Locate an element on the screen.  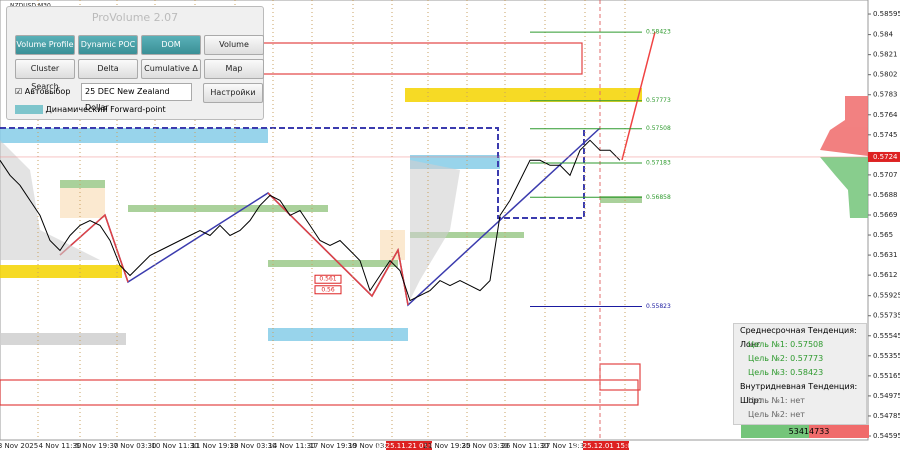
y-tick-label: 0.5783 is located at coordinates (885, 95).